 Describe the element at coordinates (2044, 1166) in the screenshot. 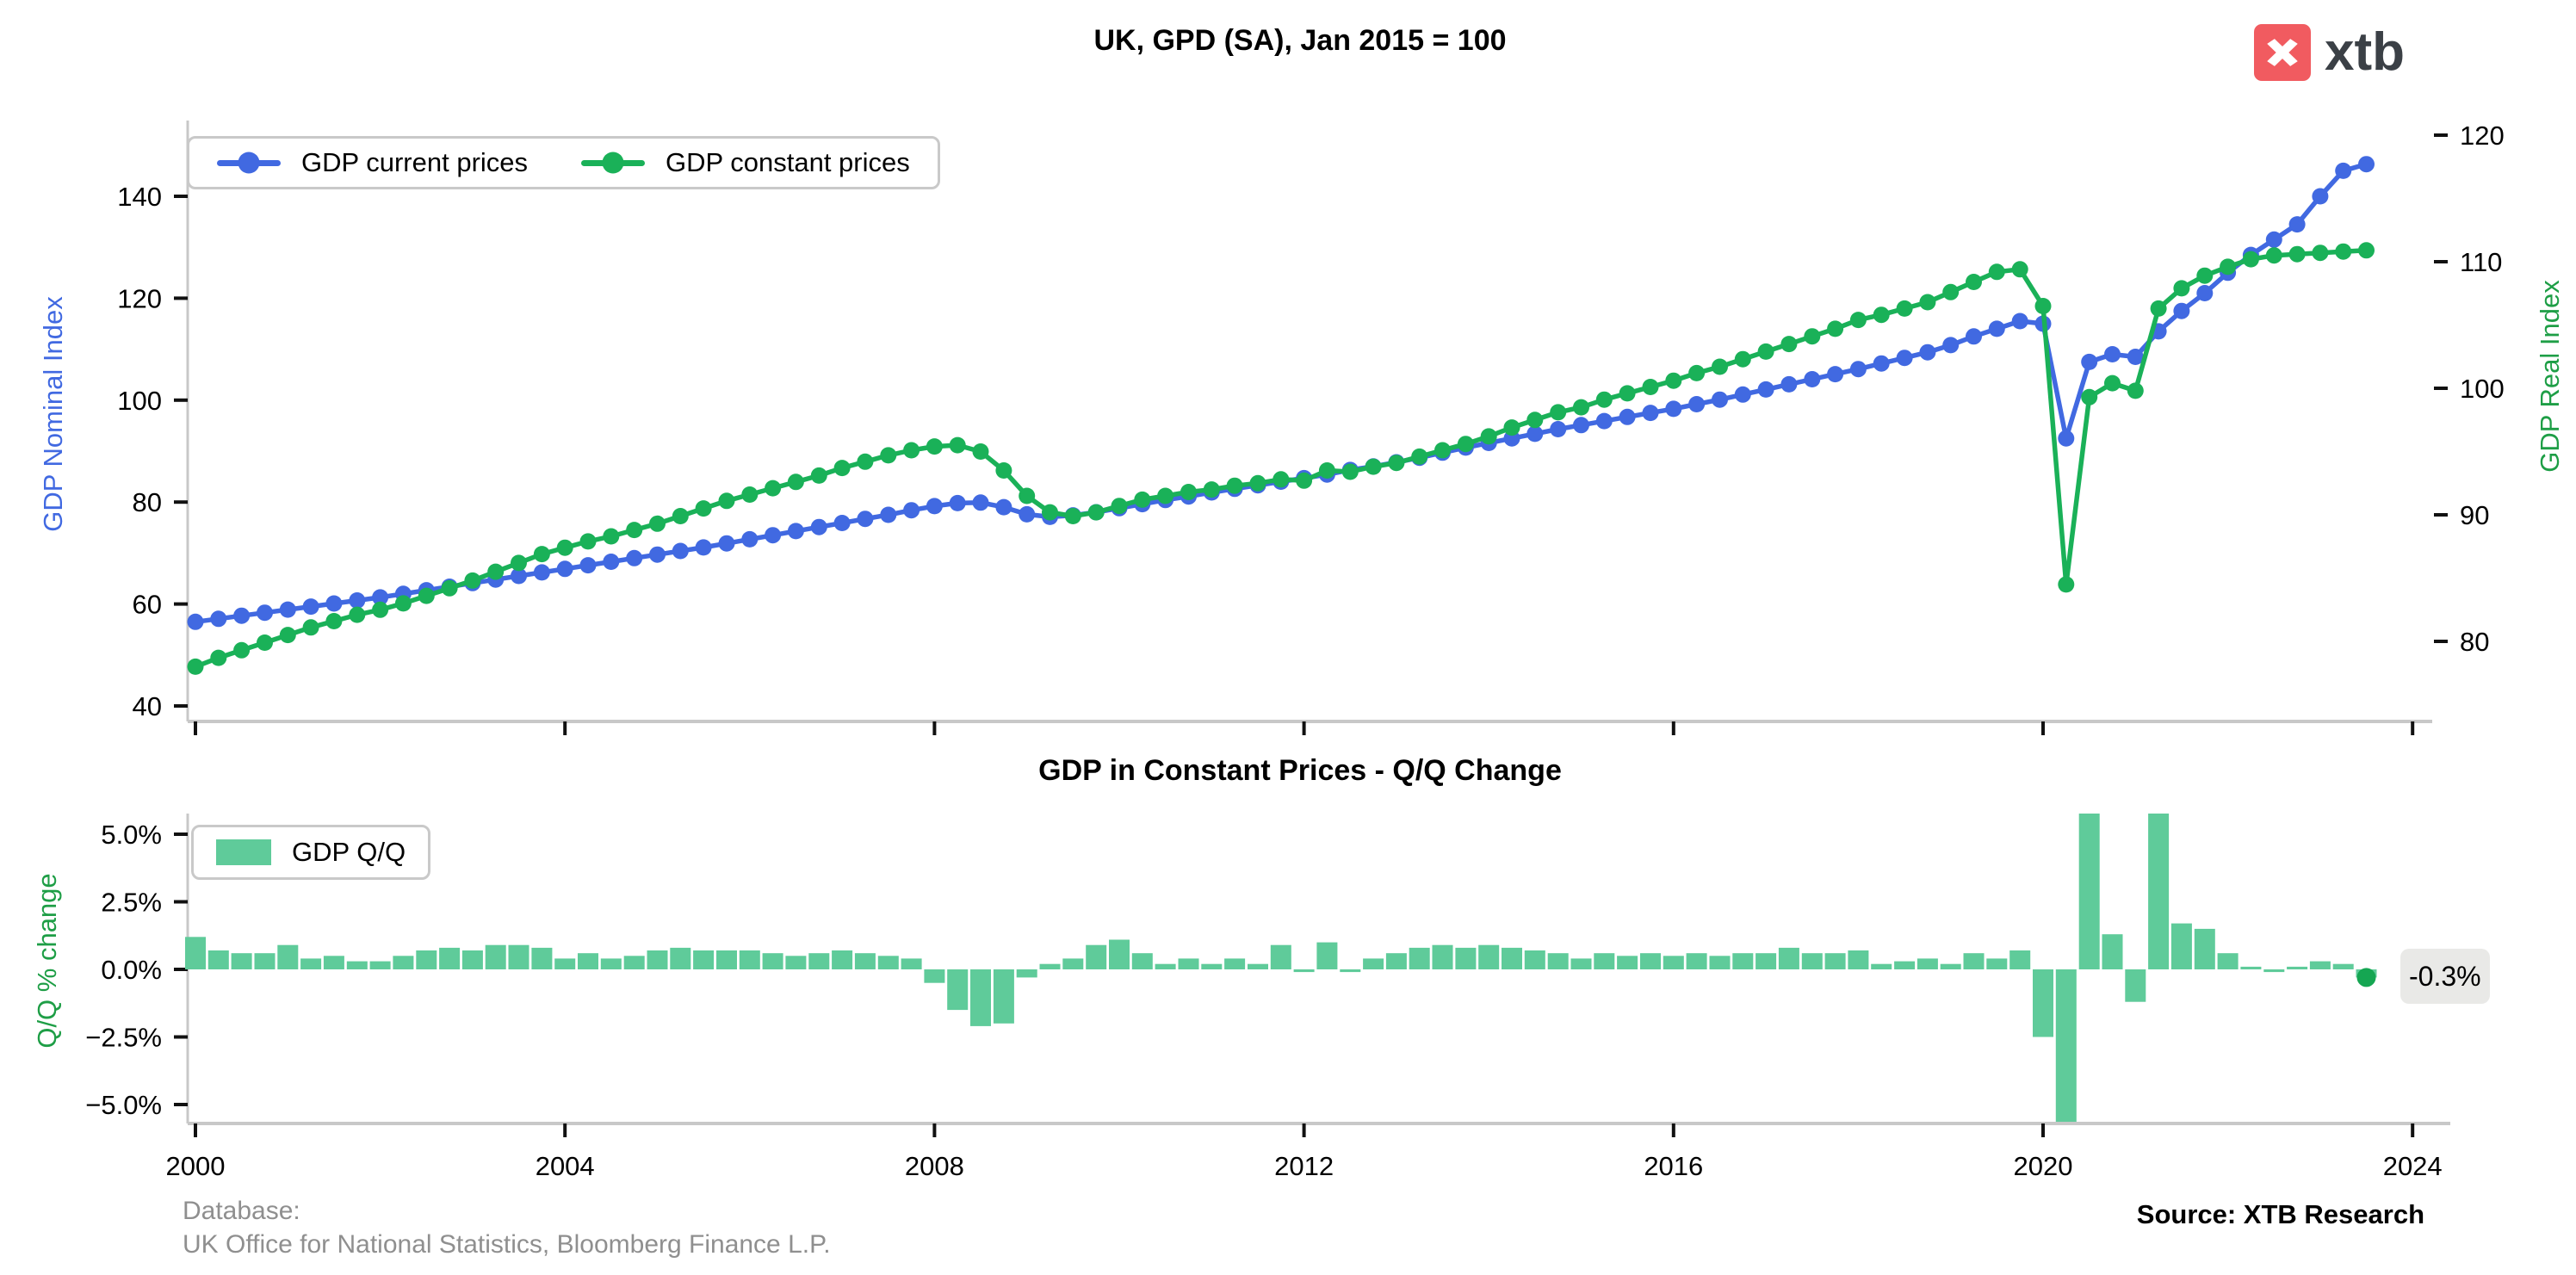

I see `svg-text: 2020` at that location.